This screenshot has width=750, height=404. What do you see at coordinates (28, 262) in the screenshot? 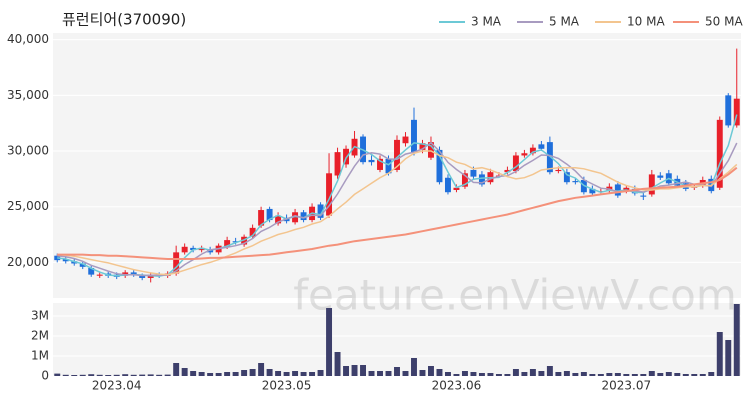
I see `y-tick-label: 20,000` at bounding box center [28, 262].